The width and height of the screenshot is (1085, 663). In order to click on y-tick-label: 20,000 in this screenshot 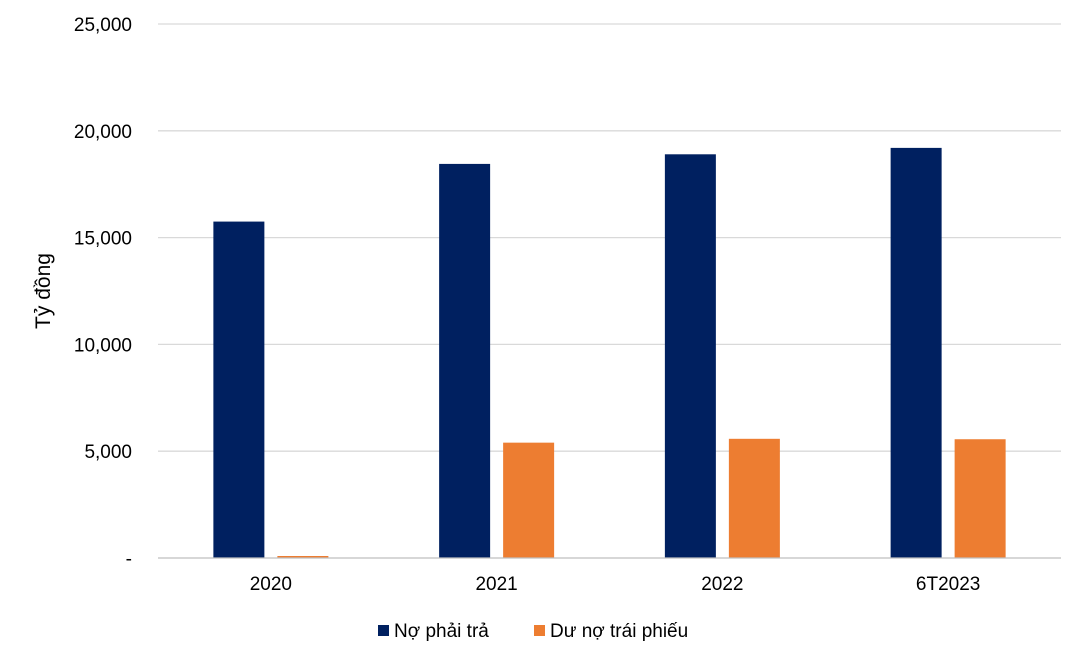, I will do `click(103, 132)`.